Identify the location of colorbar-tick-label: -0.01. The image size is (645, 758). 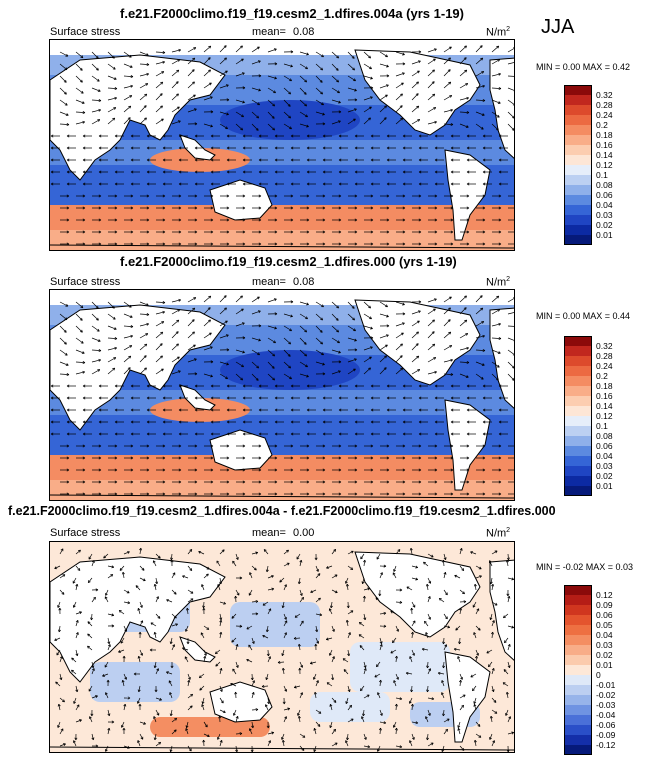
(606, 685).